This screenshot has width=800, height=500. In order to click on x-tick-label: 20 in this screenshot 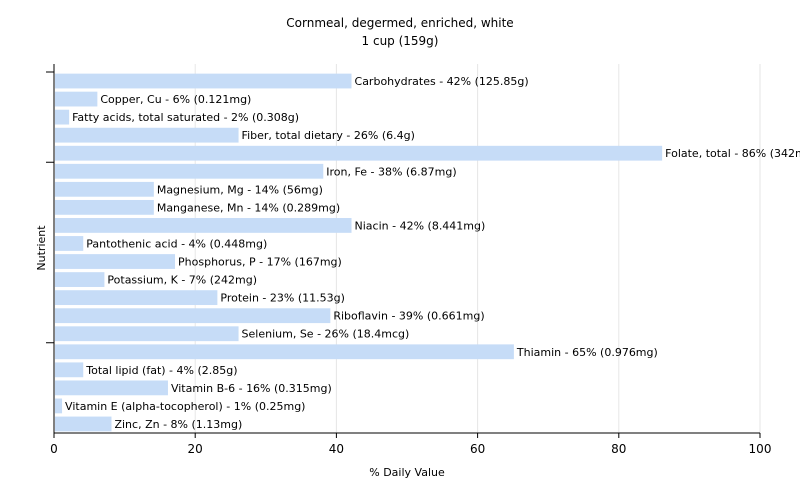, I will do `click(195, 449)`.